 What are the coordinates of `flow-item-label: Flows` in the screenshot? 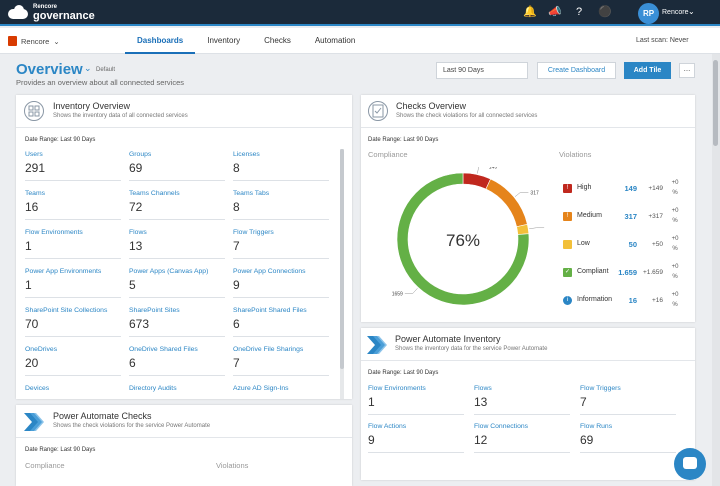 It's located at (483, 388).